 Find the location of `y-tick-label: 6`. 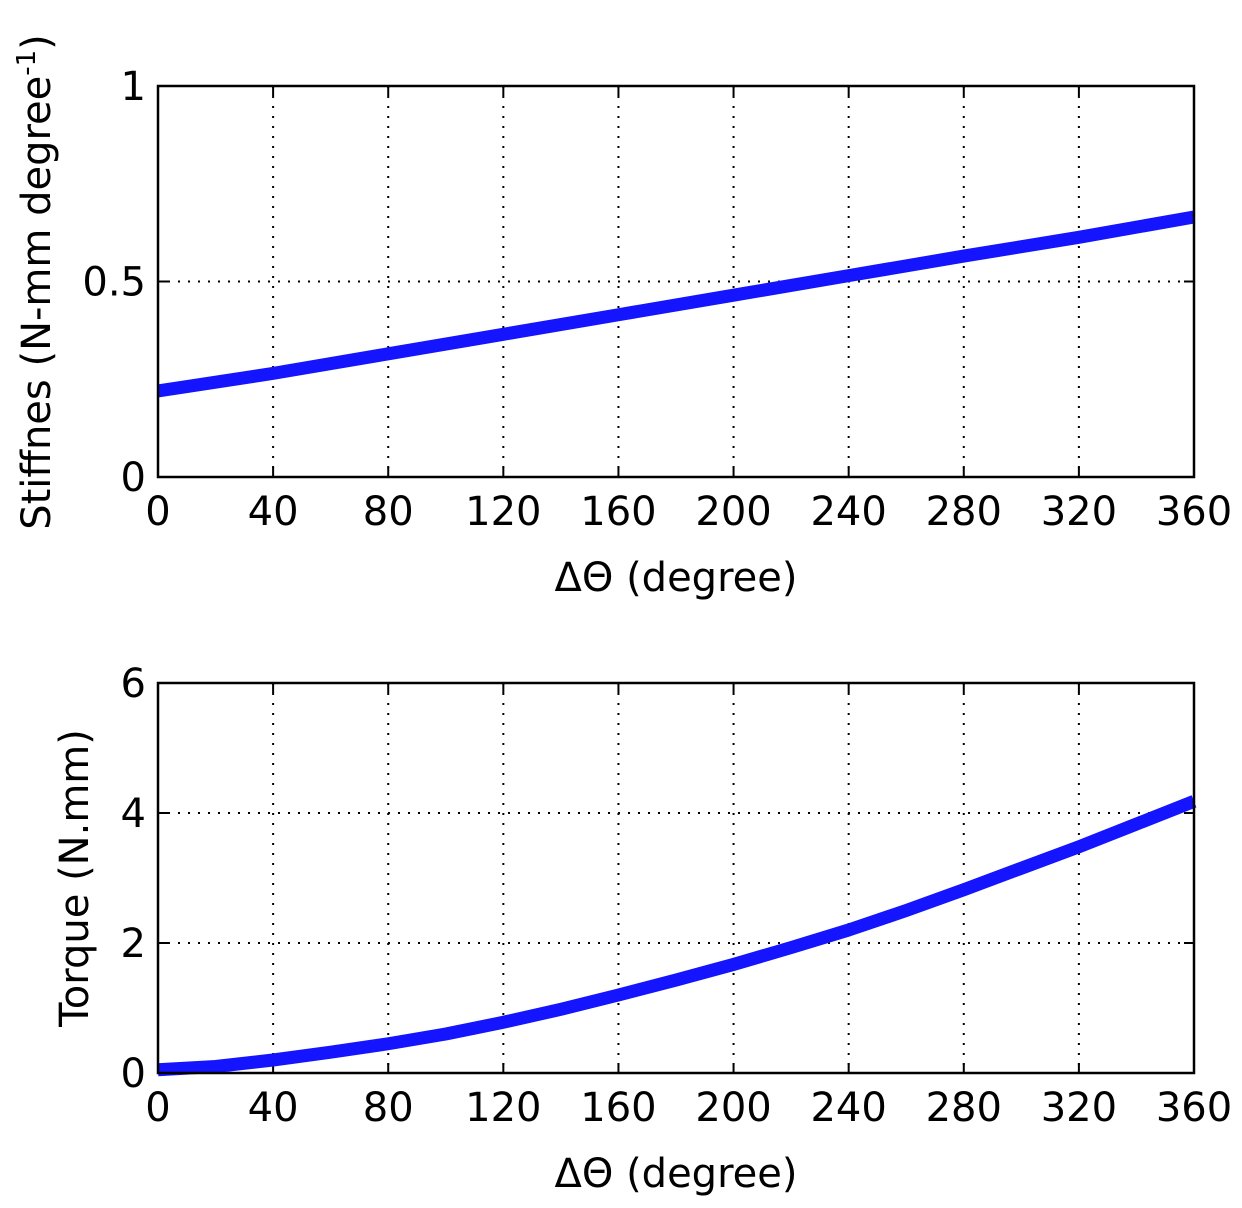

y-tick-label: 6 is located at coordinates (133, 684).